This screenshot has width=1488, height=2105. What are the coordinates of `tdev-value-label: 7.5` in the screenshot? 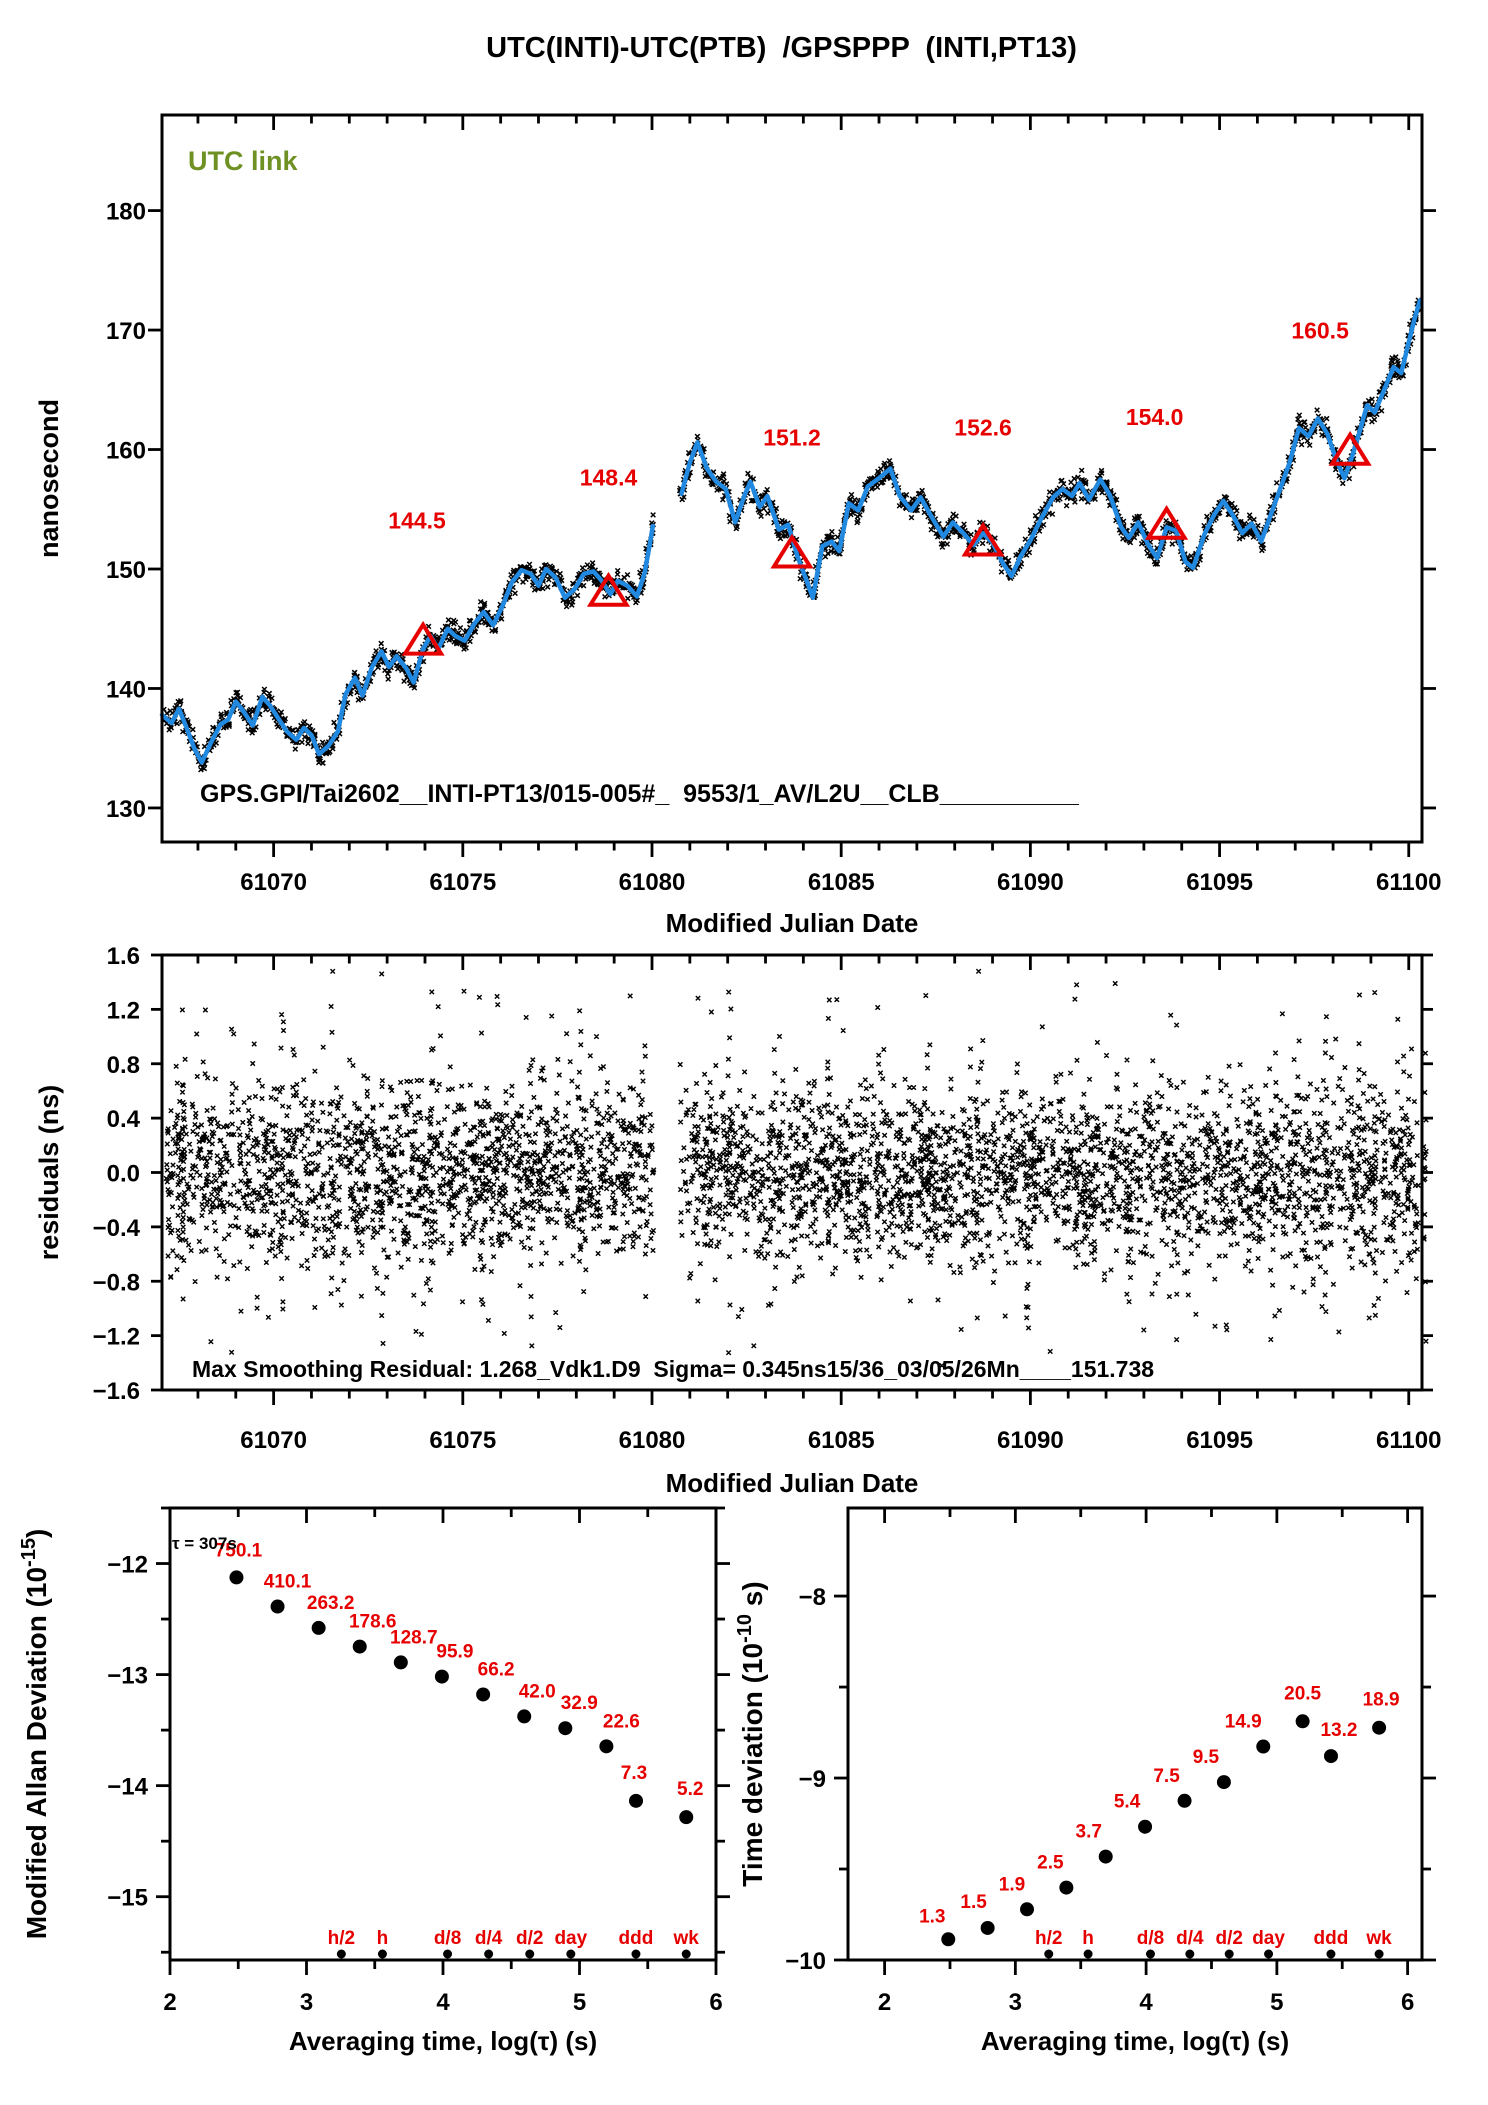 It's located at (1166, 1776).